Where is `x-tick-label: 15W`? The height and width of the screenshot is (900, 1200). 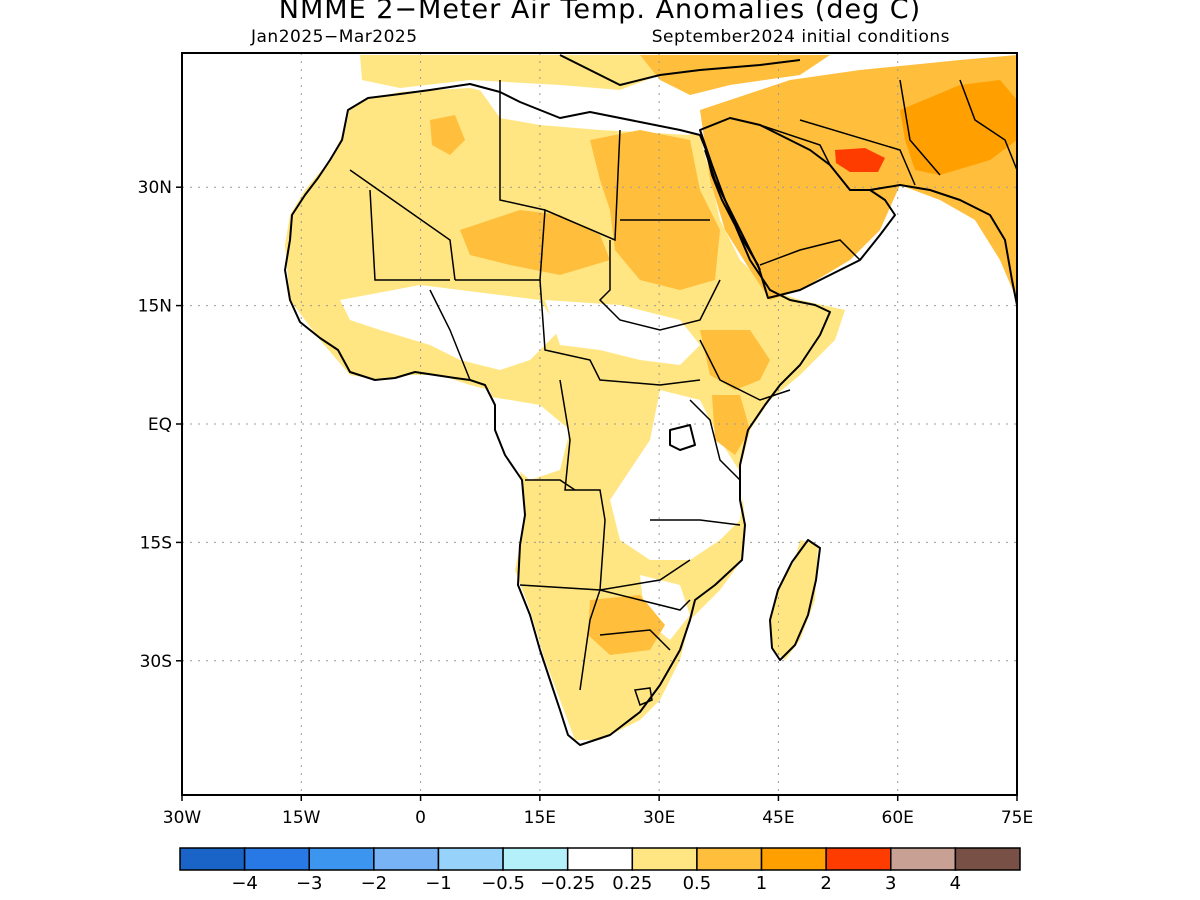
x-tick-label: 15W is located at coordinates (301, 818).